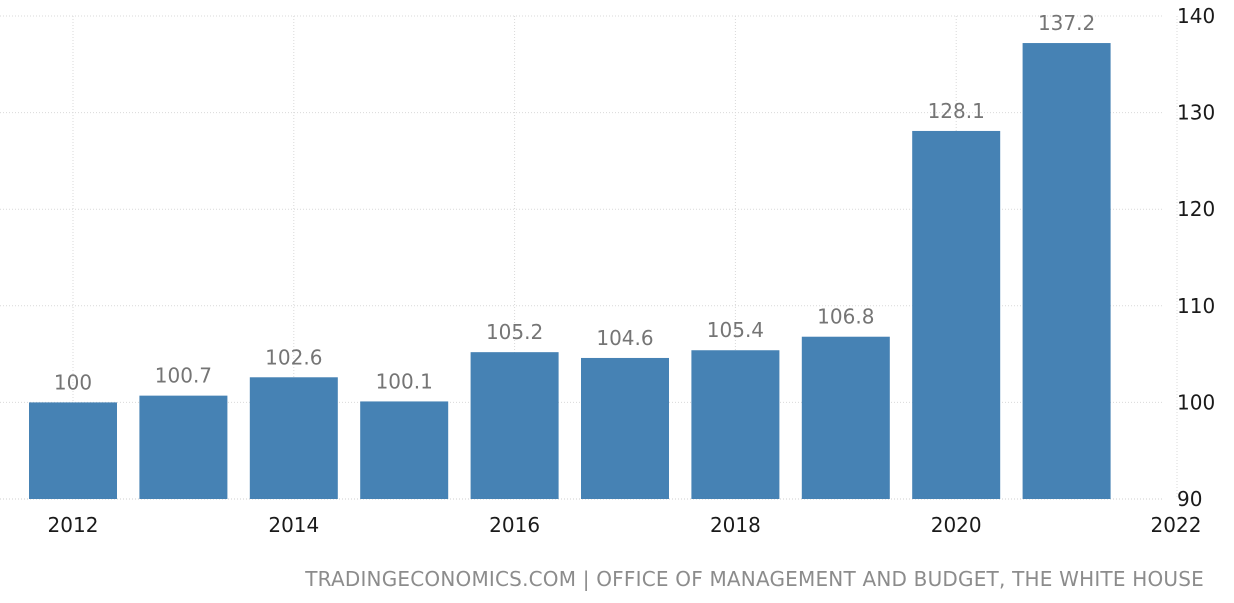 The image size is (1234, 603). What do you see at coordinates (956, 111) in the screenshot?
I see `data-label-2020: 128.1` at bounding box center [956, 111].